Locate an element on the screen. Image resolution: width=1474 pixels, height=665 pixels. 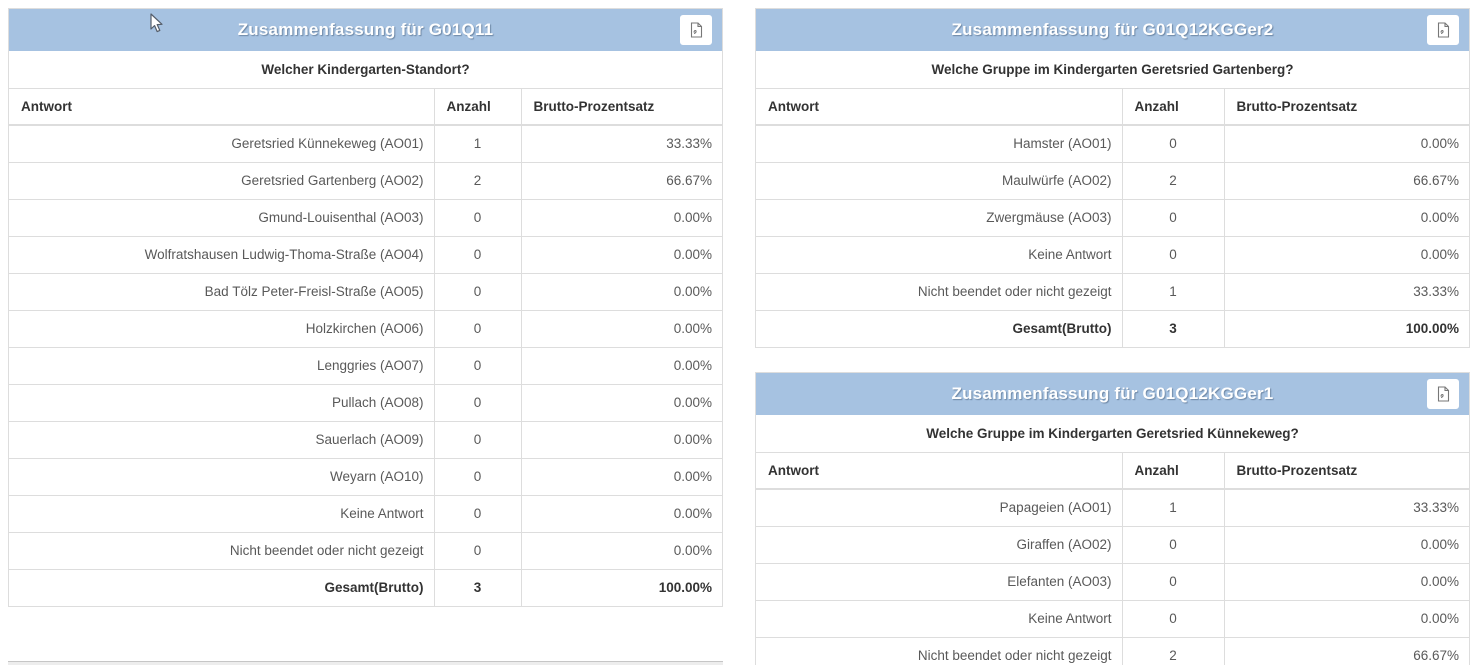
table-row: Weyarn (AO10) 0 0.00% is located at coordinates (365, 476).